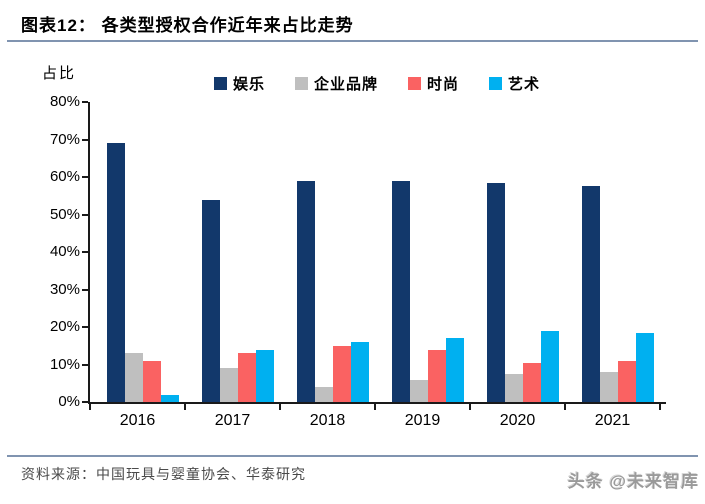 The image size is (705, 504). Describe the element at coordinates (64, 289) in the screenshot. I see `y-tick-label: 30%` at that location.